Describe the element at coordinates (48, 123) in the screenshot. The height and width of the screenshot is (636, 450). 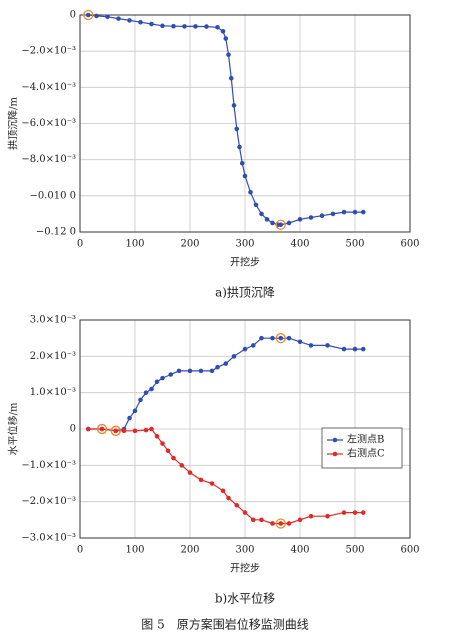
I see `y-tick-label: −6.0×10⁻³` at that location.